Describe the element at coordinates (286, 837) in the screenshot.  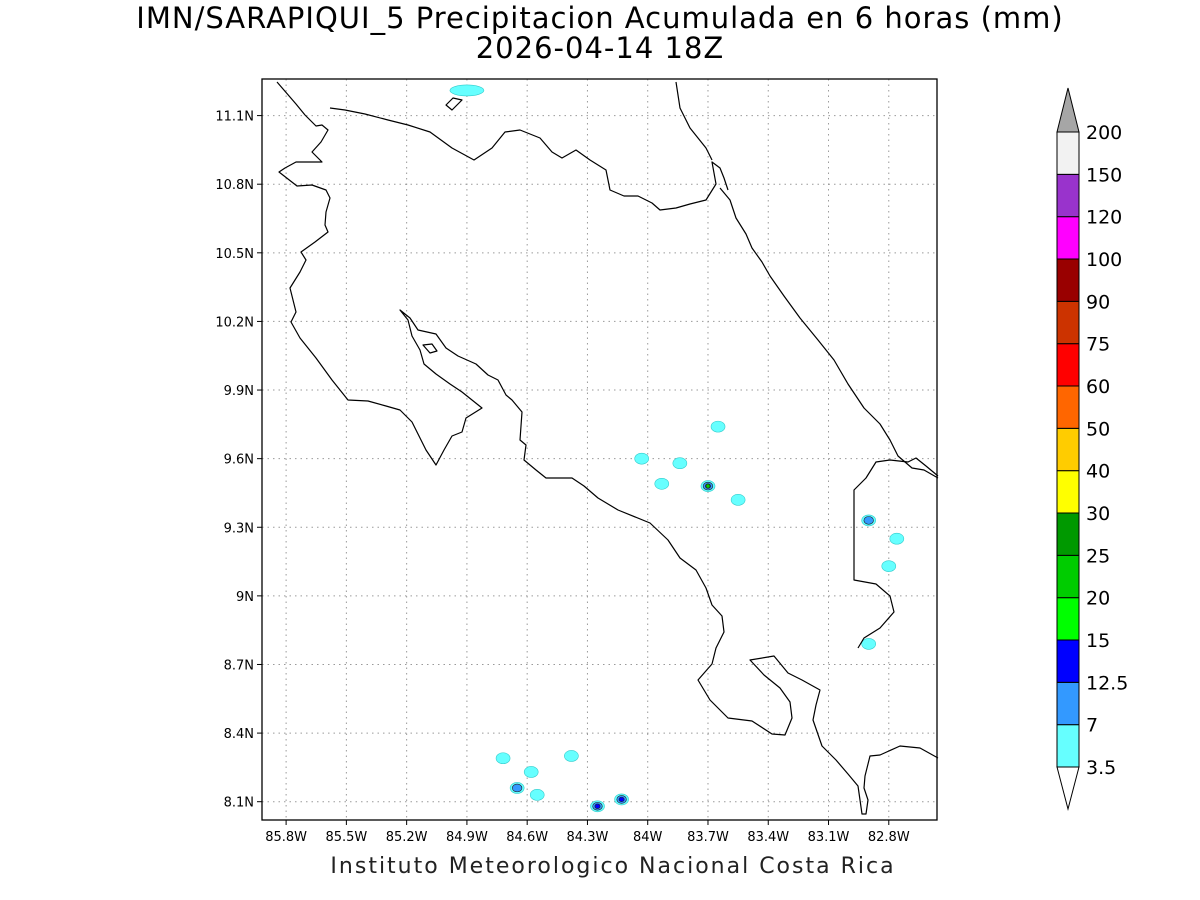
I see `lon-tick-label: 85.8W` at that location.